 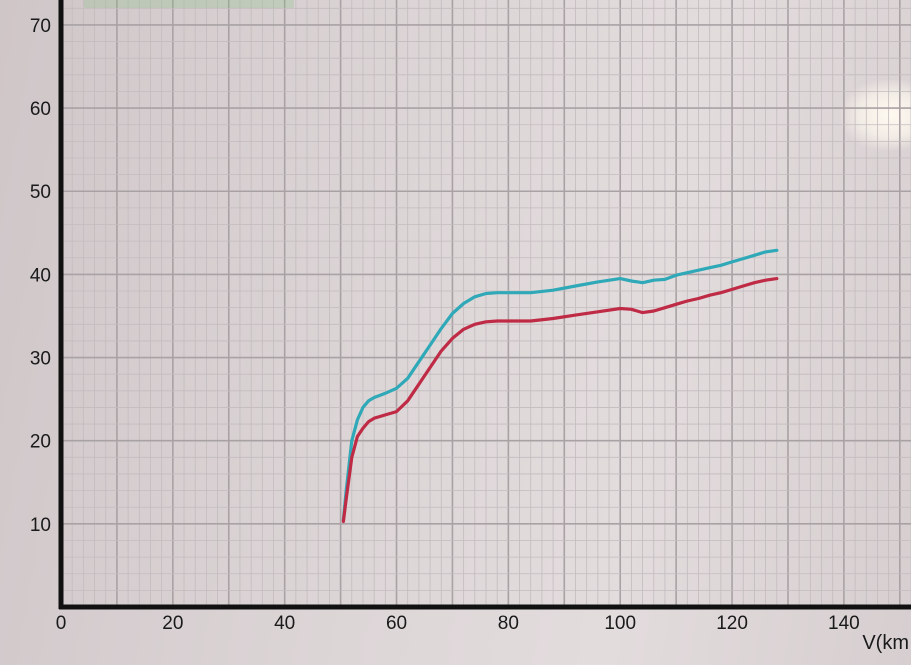 I want to click on x-tick-label: 60, so click(x=396, y=623).